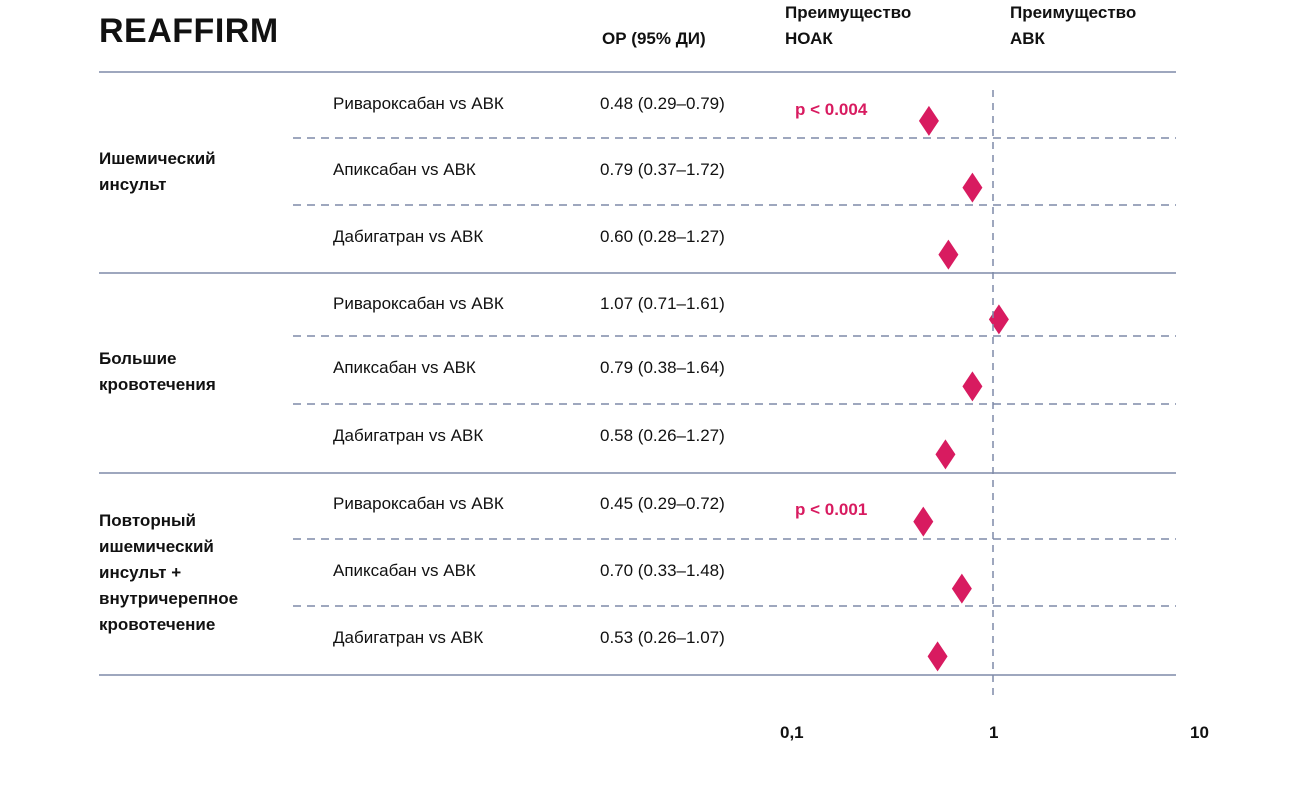 This screenshot has width=1316, height=787. Describe the element at coordinates (157, 624) in the screenshot. I see `group-label-line: кровотечение` at that location.